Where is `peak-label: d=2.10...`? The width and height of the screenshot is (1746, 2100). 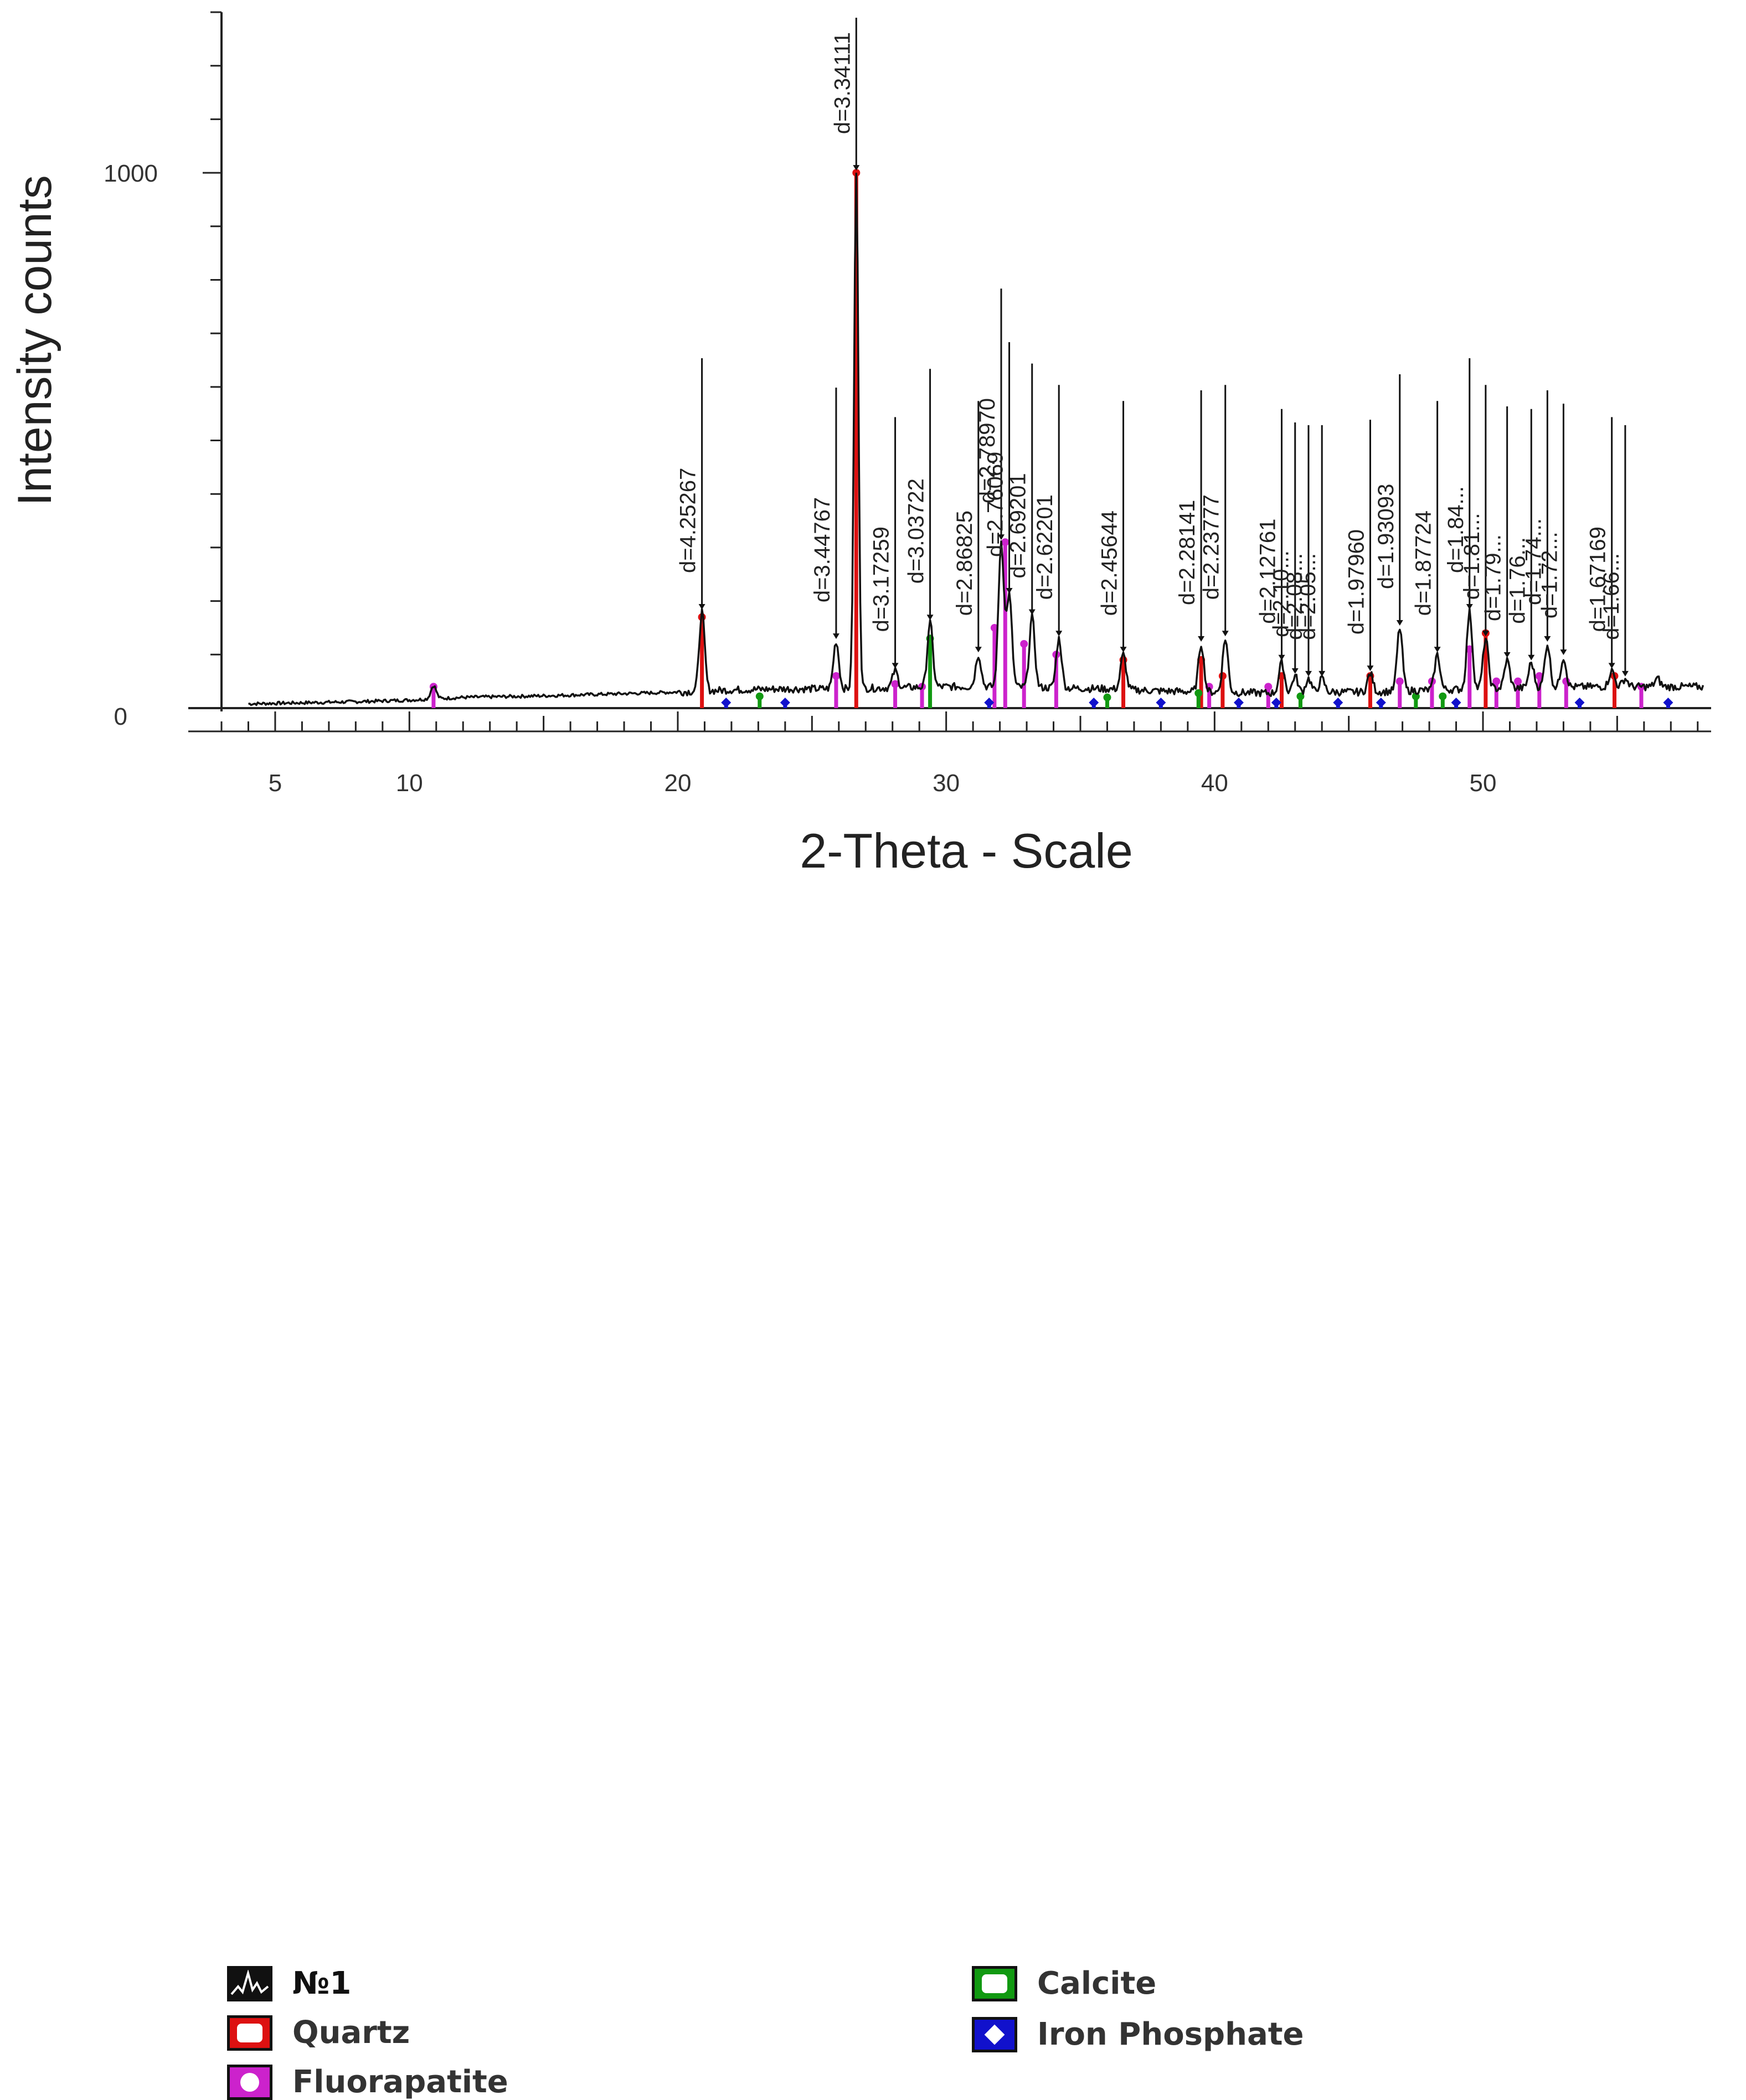 peak-label: d=2.10... is located at coordinates (1281, 593).